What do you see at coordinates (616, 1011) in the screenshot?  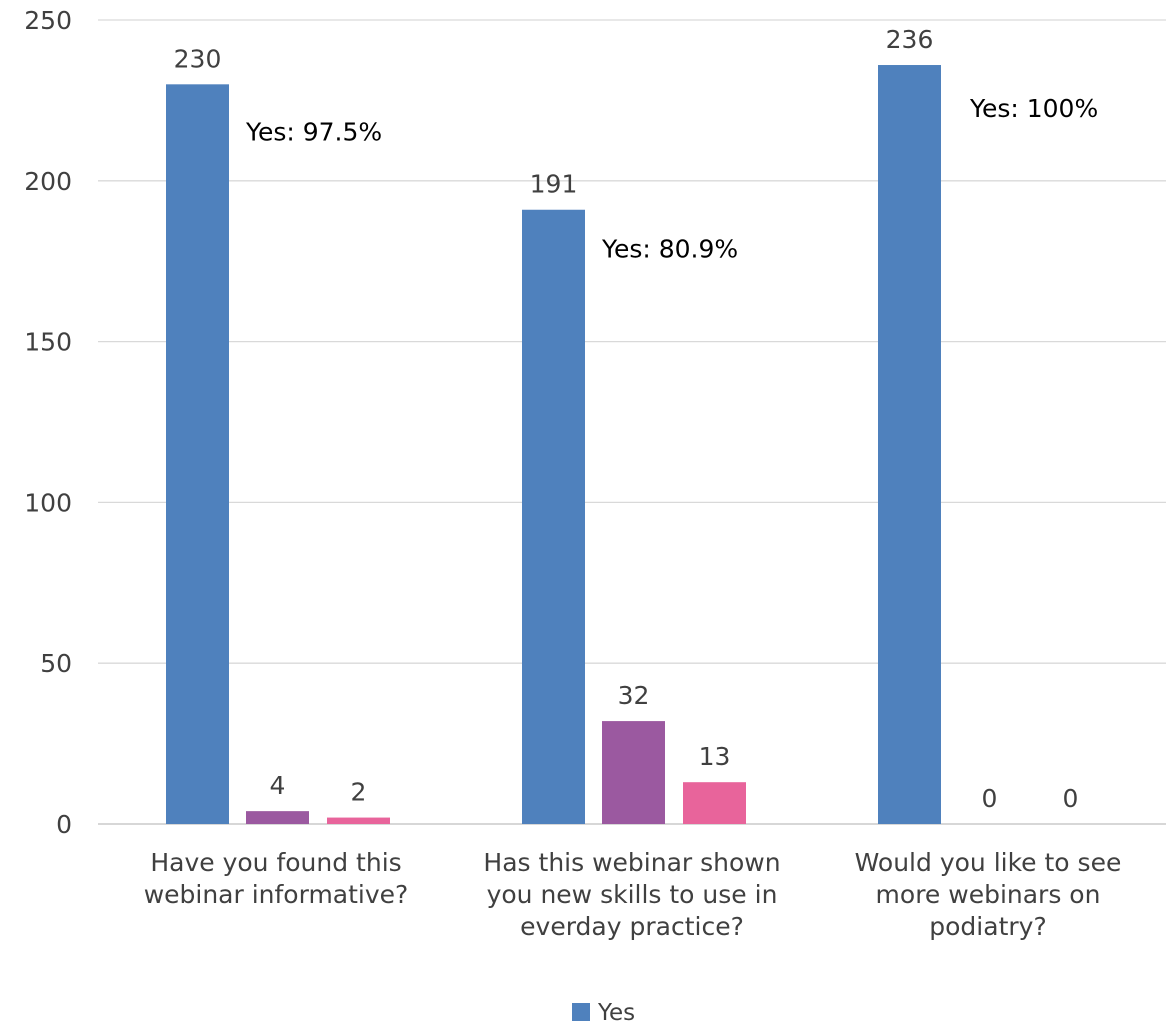 I see `legend-label: Yes` at bounding box center [616, 1011].